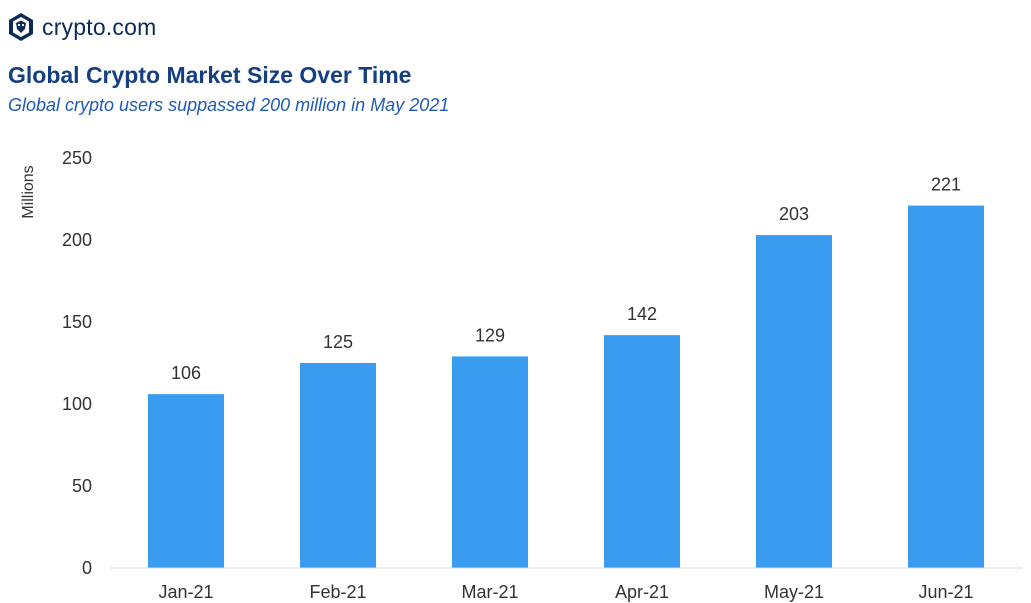 Image resolution: width=1031 pixels, height=603 pixels. Describe the element at coordinates (87, 568) in the screenshot. I see `y-tick-label: 0` at that location.